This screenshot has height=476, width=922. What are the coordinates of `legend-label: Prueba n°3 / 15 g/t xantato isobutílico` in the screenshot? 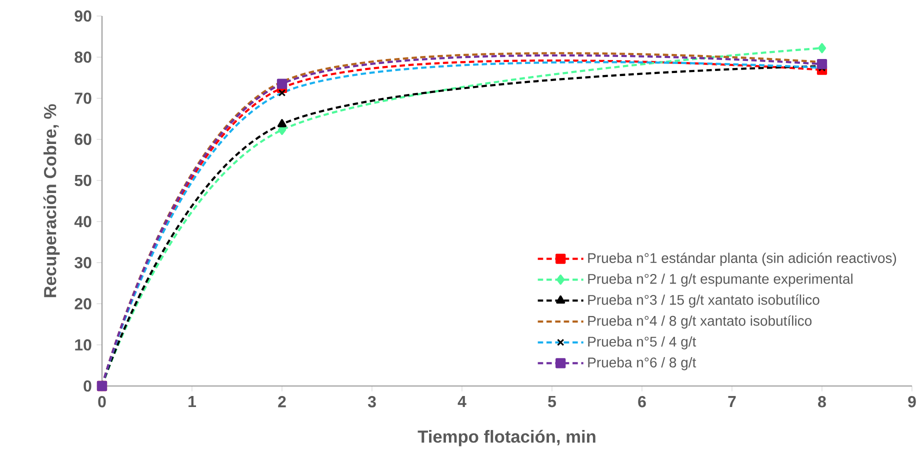 It's located at (704, 301).